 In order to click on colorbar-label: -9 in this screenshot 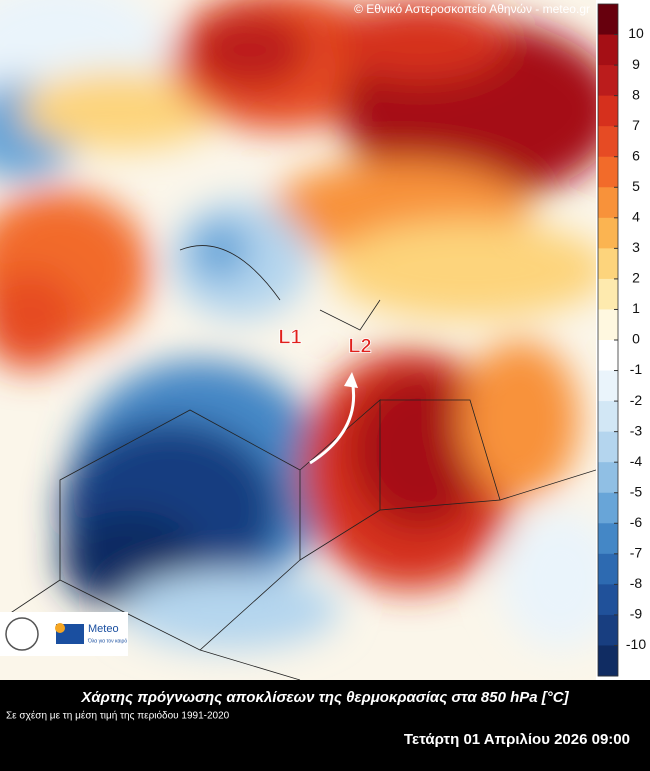, I will do `click(636, 614)`.